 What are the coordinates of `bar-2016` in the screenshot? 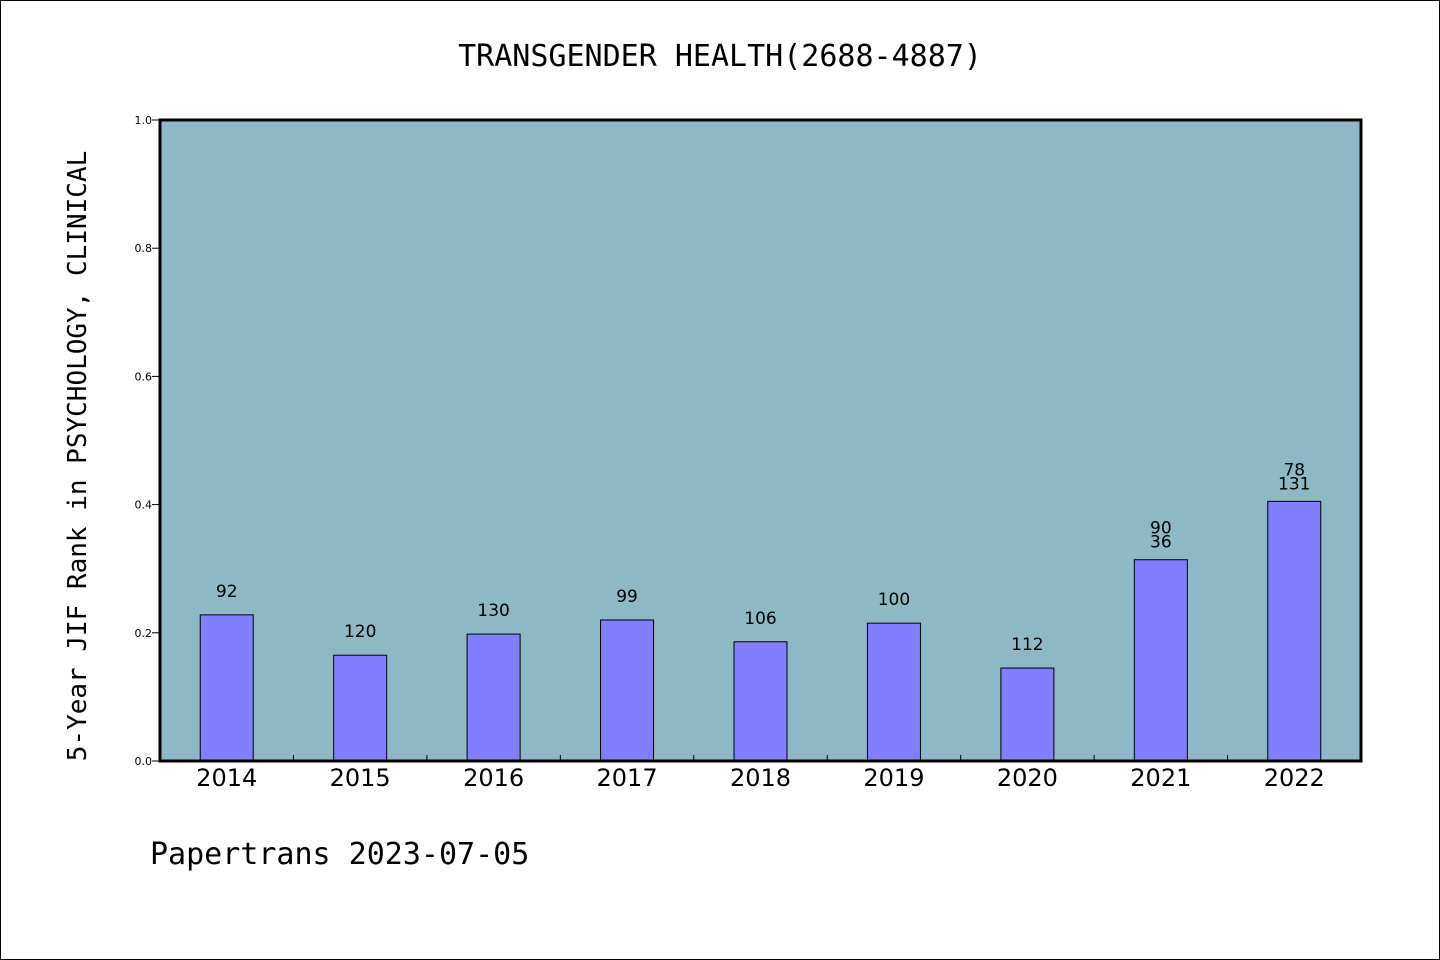 It's located at (493, 697).